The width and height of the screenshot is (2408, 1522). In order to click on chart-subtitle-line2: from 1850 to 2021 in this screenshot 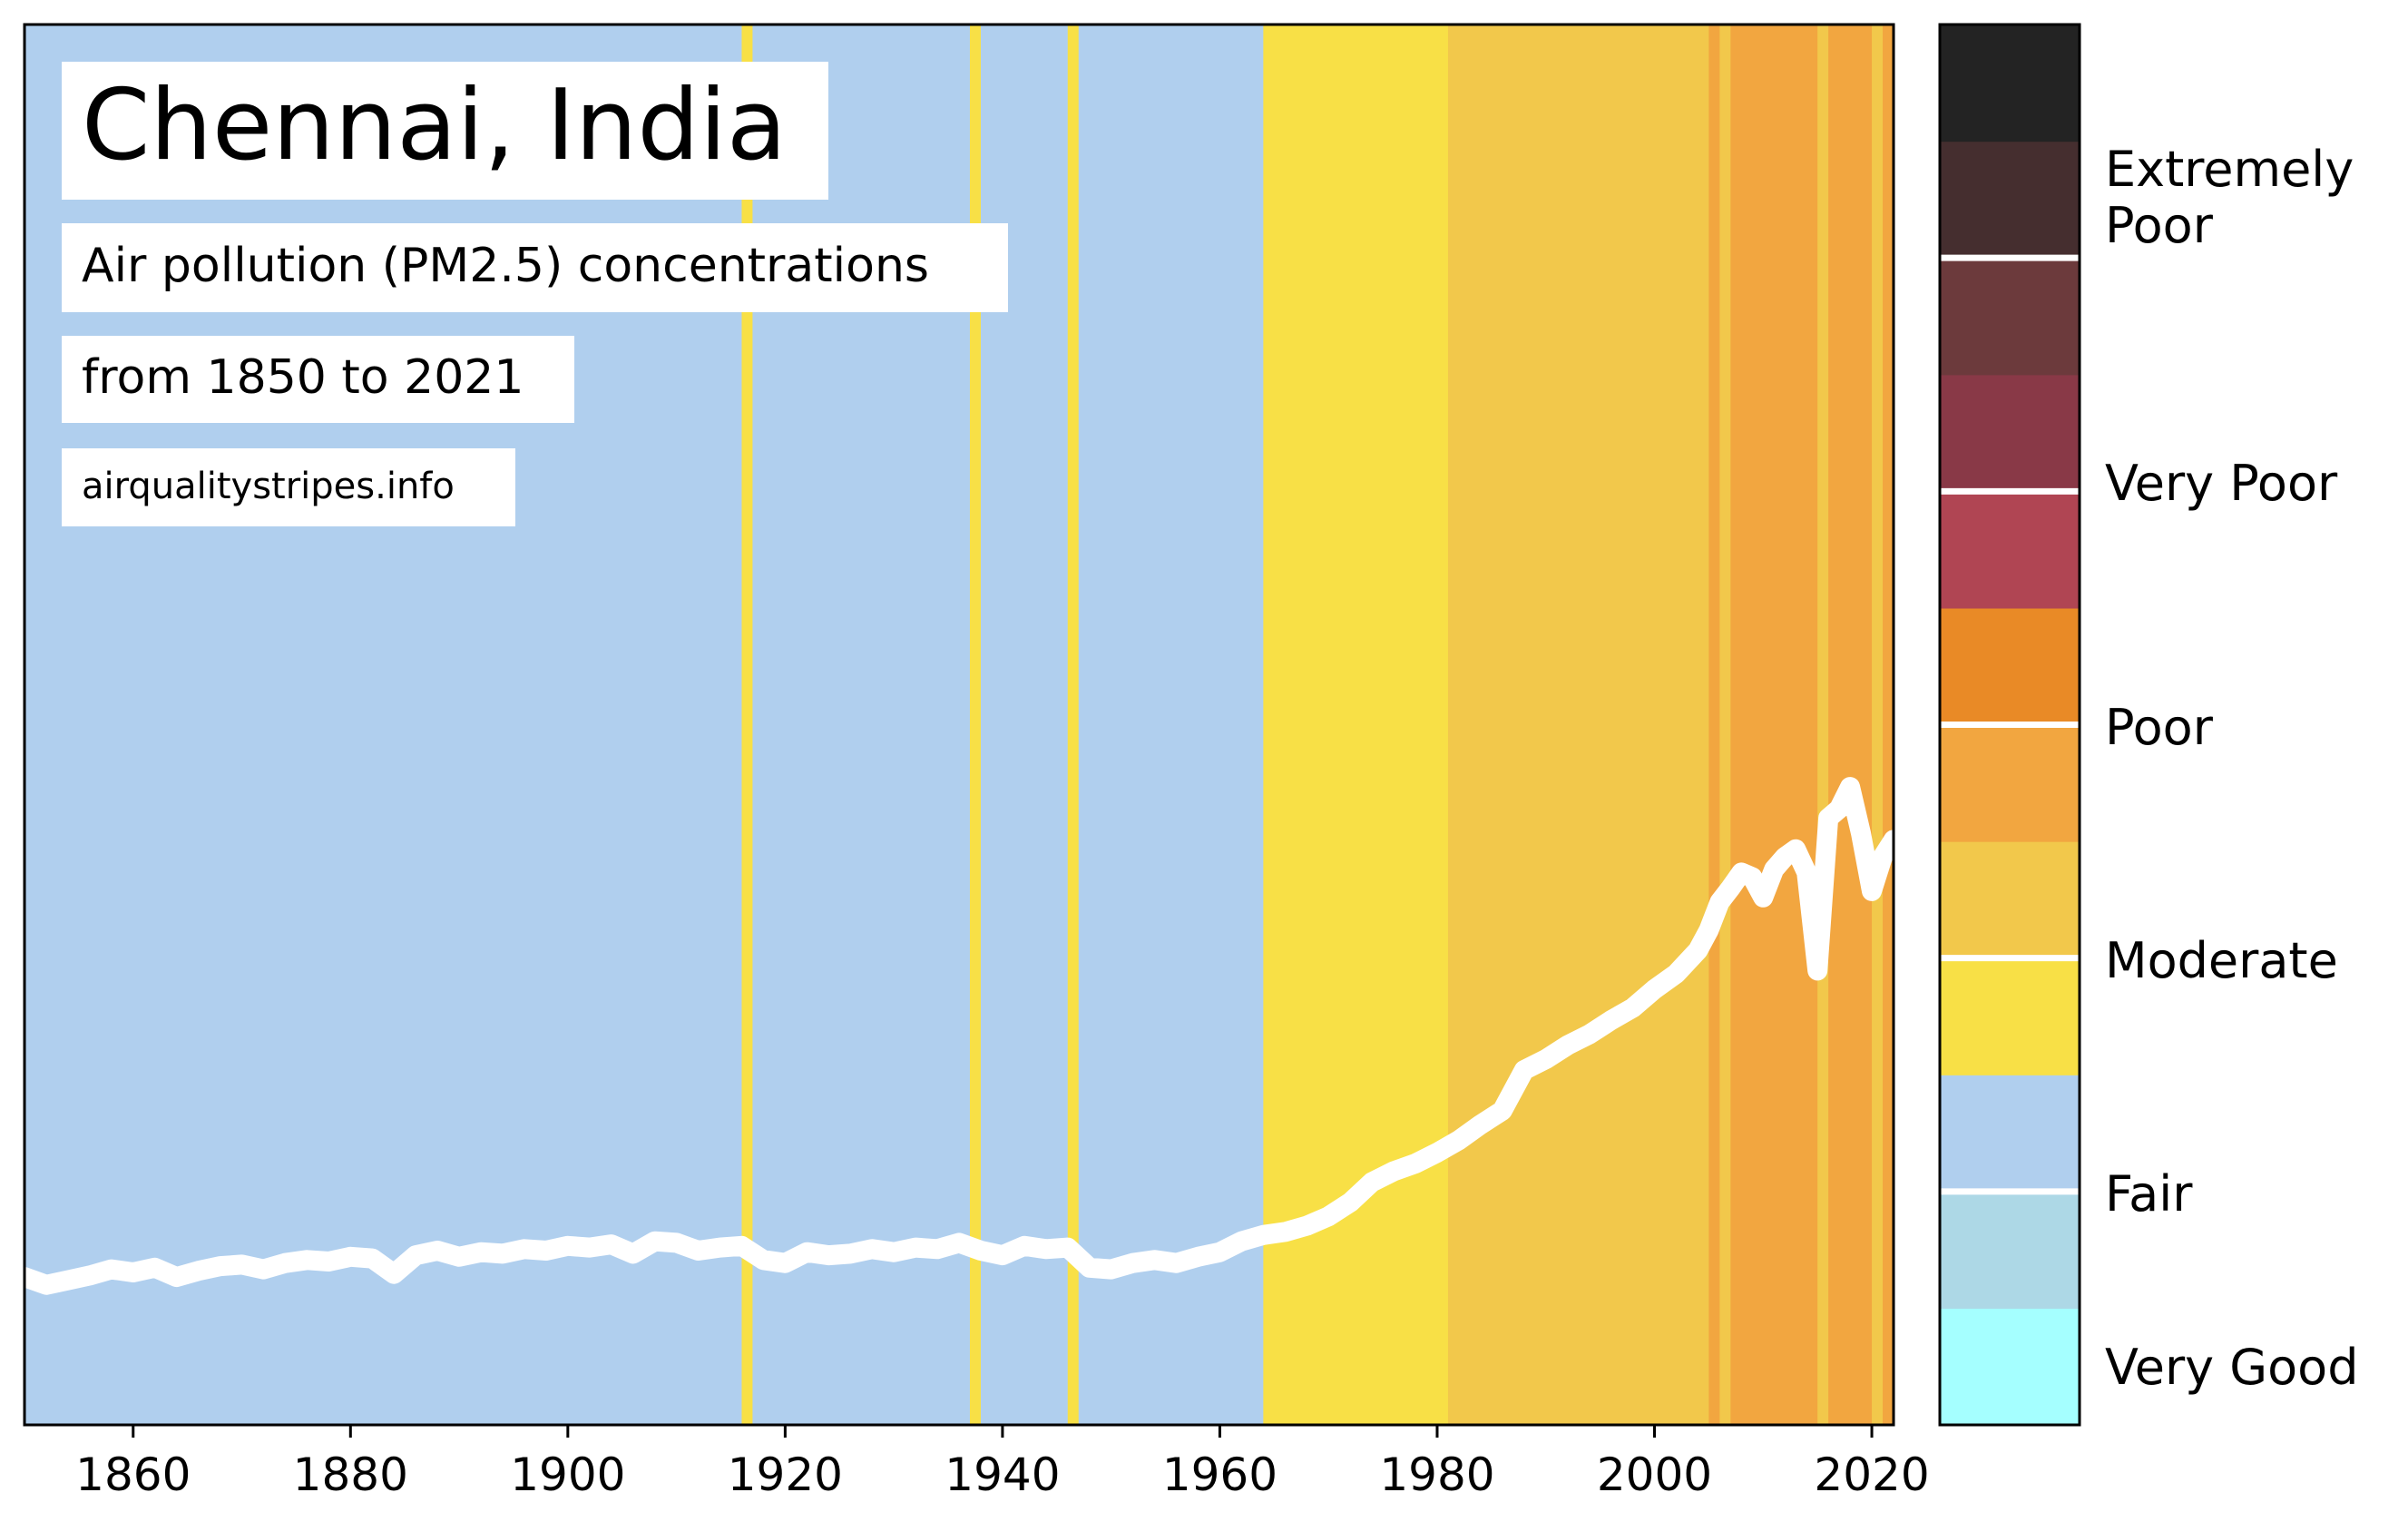, I will do `click(303, 377)`.